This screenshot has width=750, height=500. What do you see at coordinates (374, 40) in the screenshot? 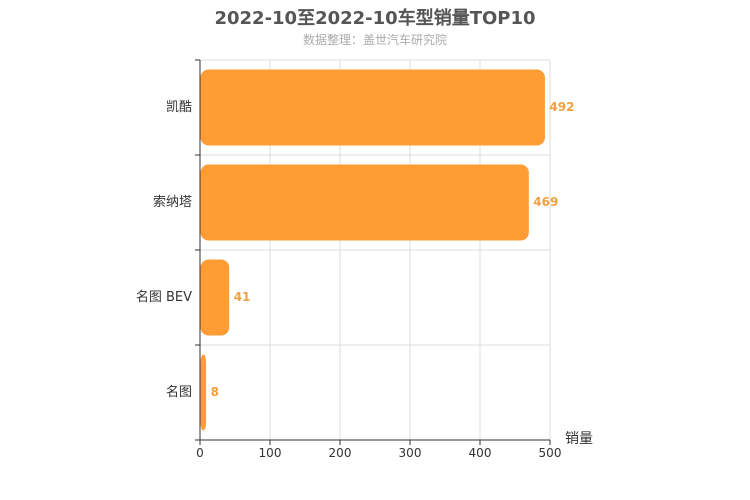
I see `chart-subtitle: 数据整理：盖世汽车研究院` at bounding box center [374, 40].